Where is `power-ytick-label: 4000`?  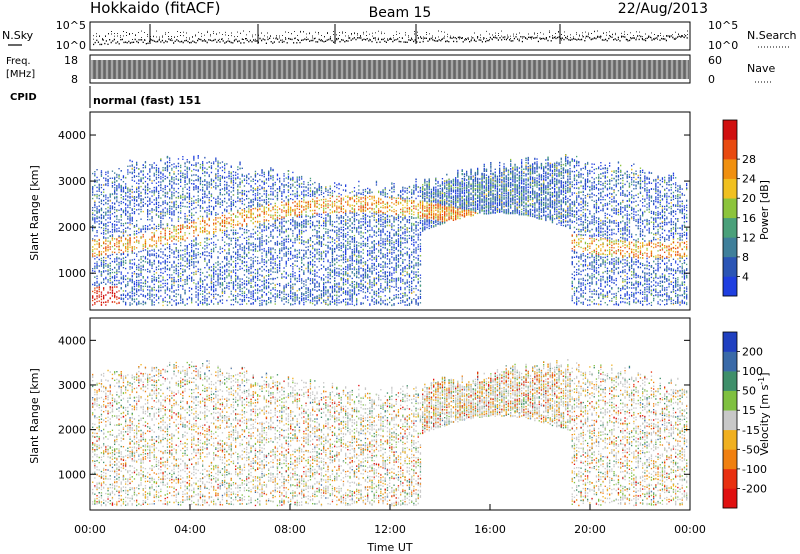
power-ytick-label: 4000 is located at coordinates (72, 135).